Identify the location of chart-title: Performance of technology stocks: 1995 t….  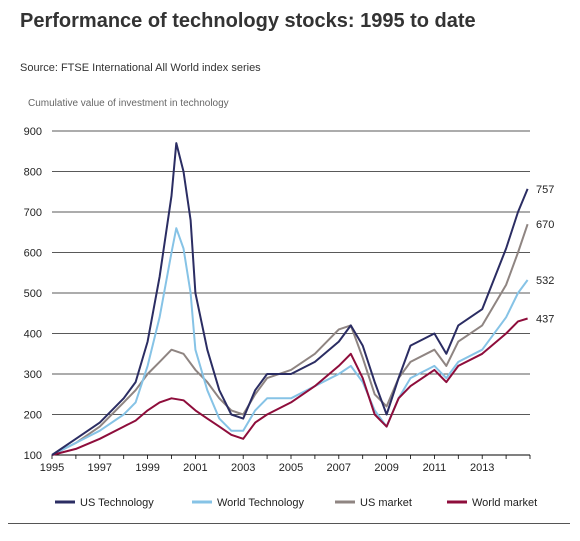
(248, 21).